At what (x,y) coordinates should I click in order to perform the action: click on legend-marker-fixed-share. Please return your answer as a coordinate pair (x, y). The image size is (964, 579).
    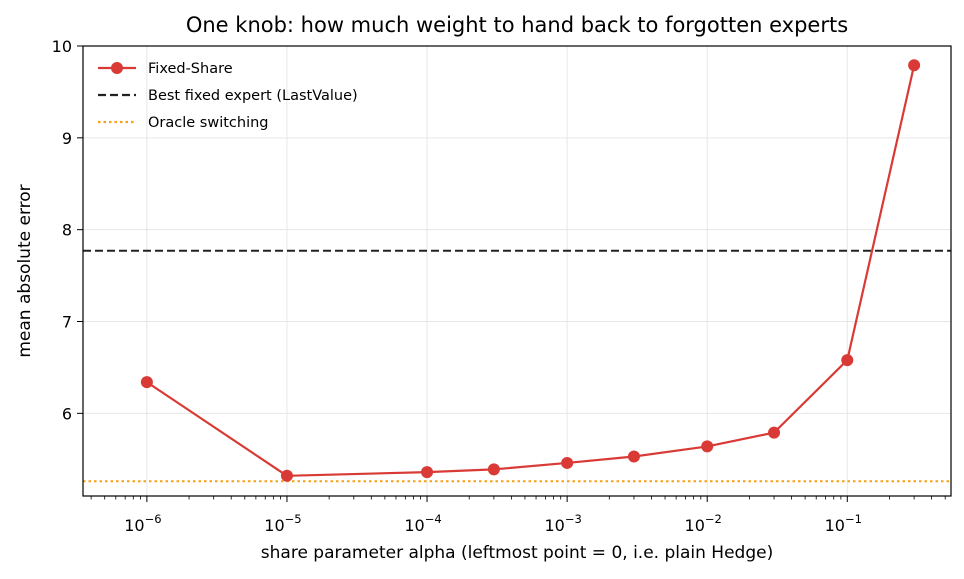
    Looking at the image, I should click on (117, 68).